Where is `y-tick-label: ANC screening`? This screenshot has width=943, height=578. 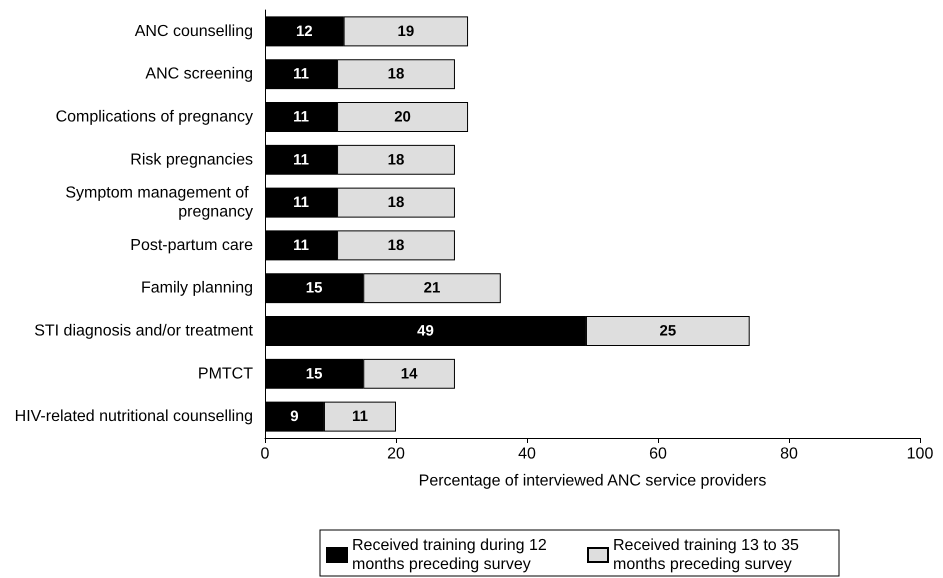 y-tick-label: ANC screening is located at coordinates (199, 74).